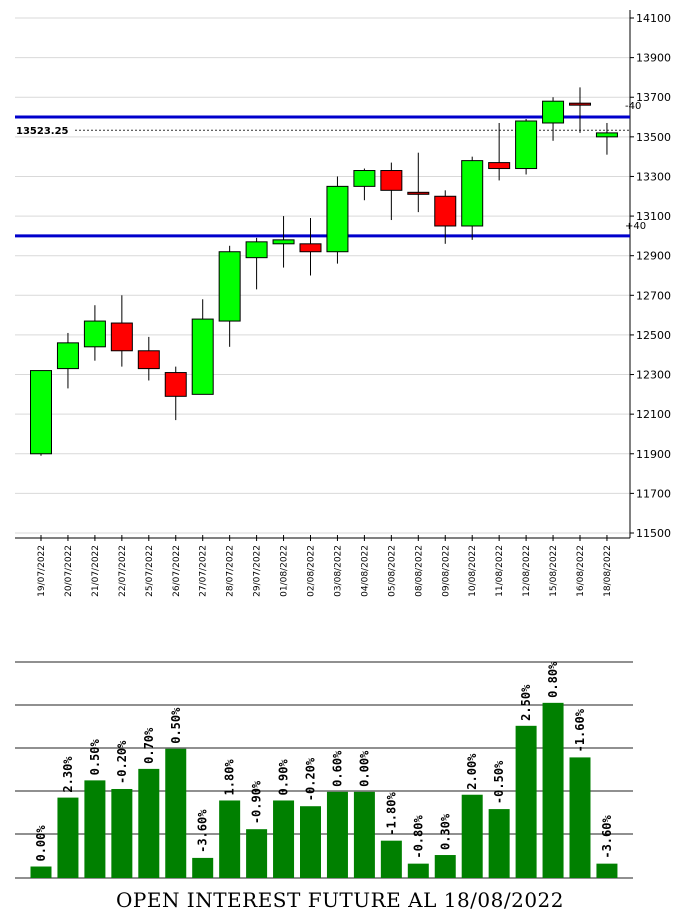 This screenshot has width=679, height=913. What do you see at coordinates (204, 571) in the screenshot?
I see `date-tick-label: 27/07/2022` at bounding box center [204, 571].